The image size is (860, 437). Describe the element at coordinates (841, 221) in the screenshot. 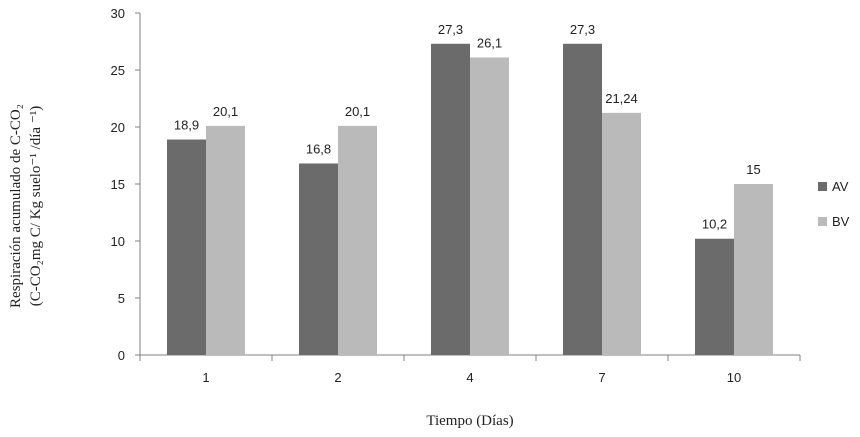

I see `legend-label-bv: BV` at that location.